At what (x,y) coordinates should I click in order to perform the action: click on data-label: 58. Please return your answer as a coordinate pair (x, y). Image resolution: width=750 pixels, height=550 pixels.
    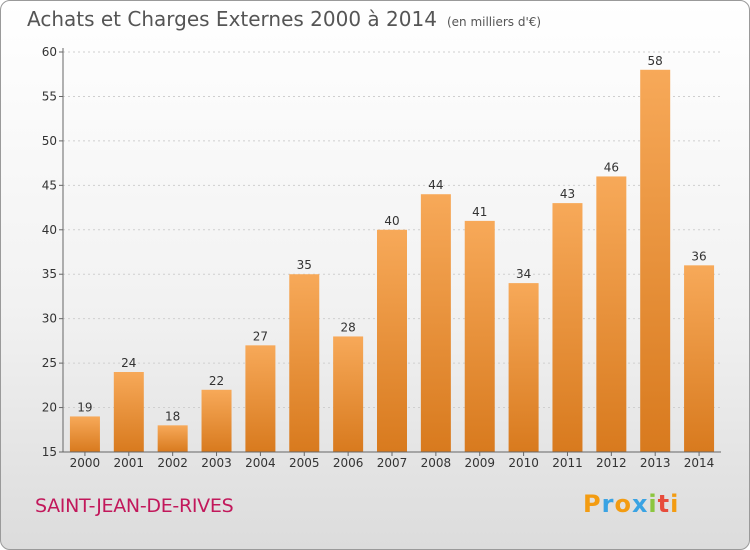
    Looking at the image, I should click on (655, 61).